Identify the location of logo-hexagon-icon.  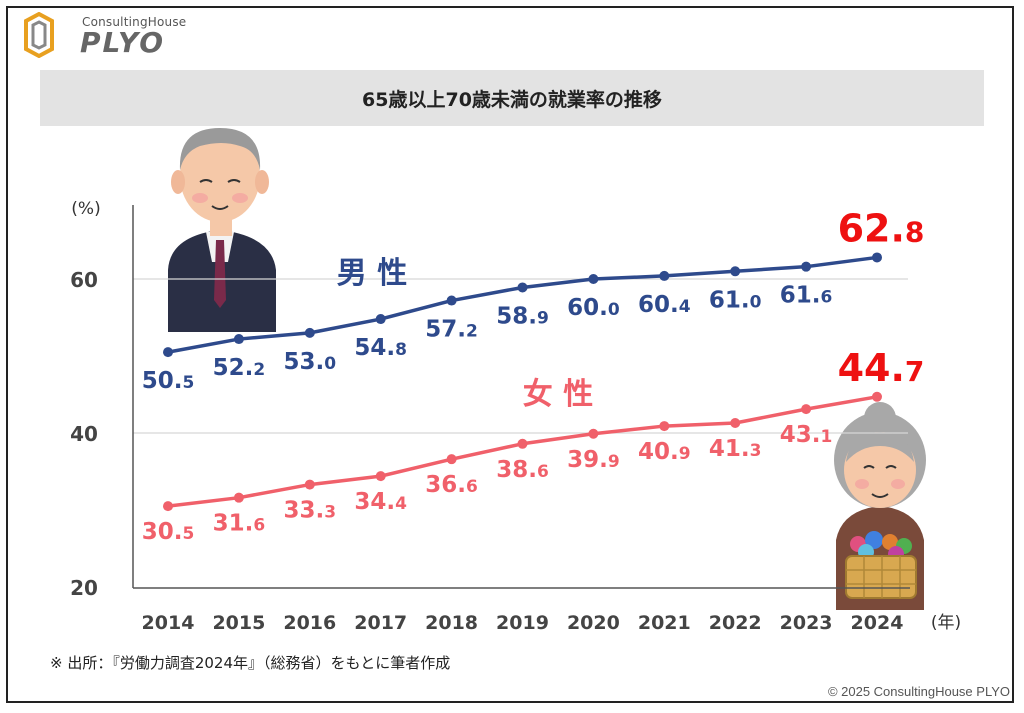
(39, 35).